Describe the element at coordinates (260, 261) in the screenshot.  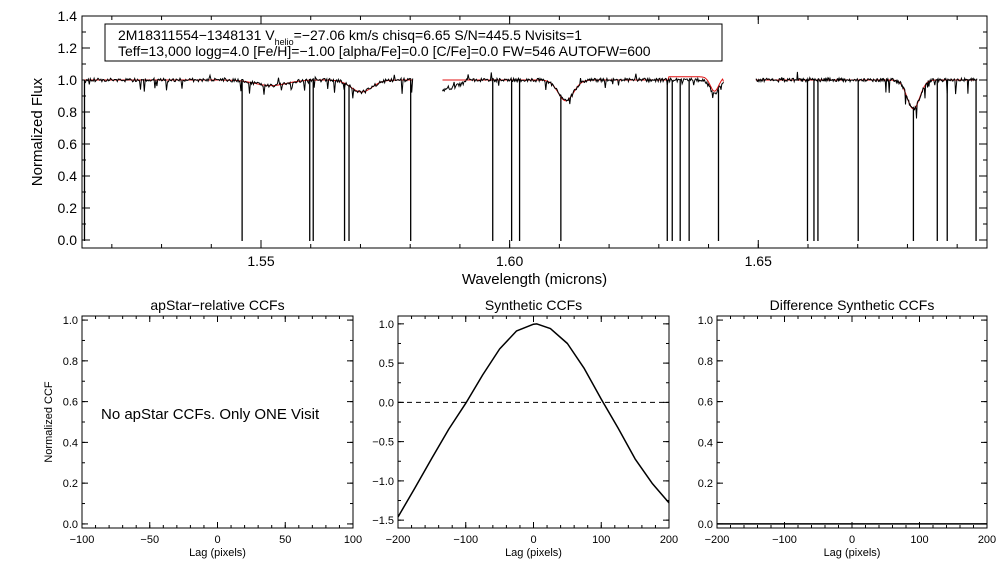
I see `x-tick-label: 1.55` at that location.